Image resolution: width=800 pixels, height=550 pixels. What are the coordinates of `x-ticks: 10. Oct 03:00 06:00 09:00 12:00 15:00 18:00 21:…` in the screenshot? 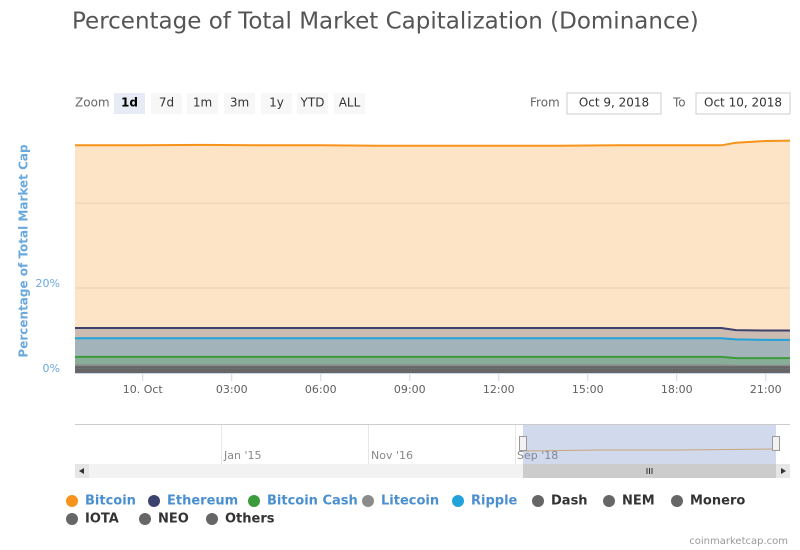 It's located at (452, 384).